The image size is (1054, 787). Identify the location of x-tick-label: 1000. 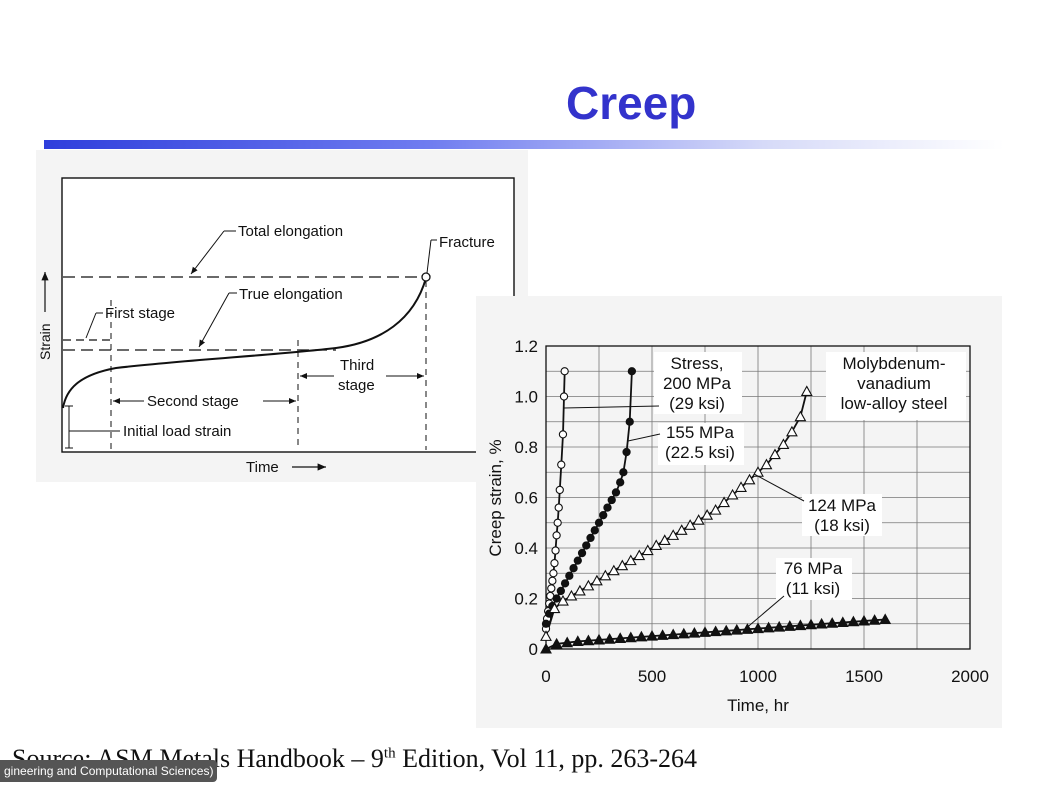
(758, 676).